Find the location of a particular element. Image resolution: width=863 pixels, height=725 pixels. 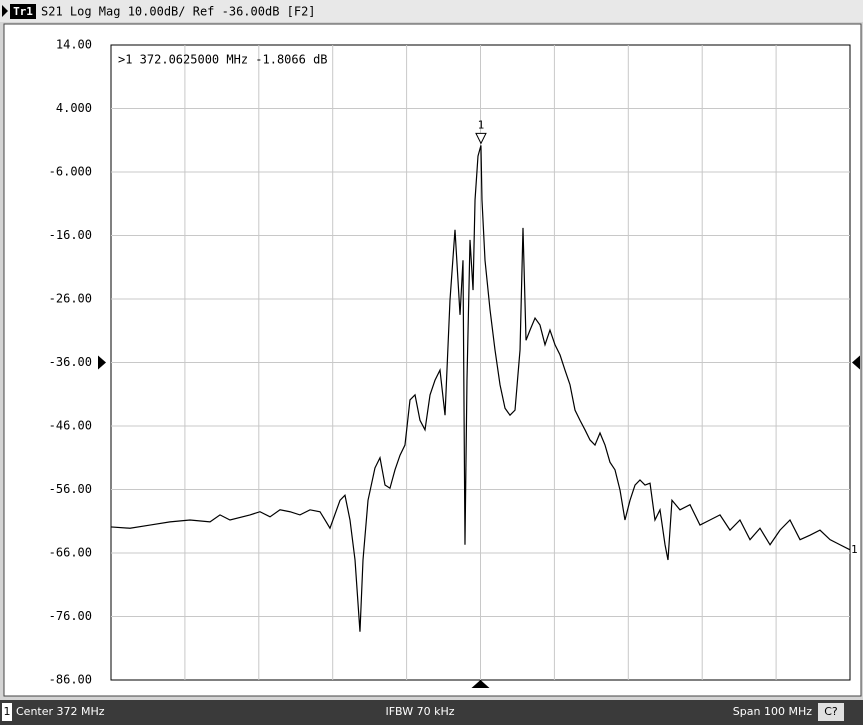

channel-box is located at coordinates (7, 712).